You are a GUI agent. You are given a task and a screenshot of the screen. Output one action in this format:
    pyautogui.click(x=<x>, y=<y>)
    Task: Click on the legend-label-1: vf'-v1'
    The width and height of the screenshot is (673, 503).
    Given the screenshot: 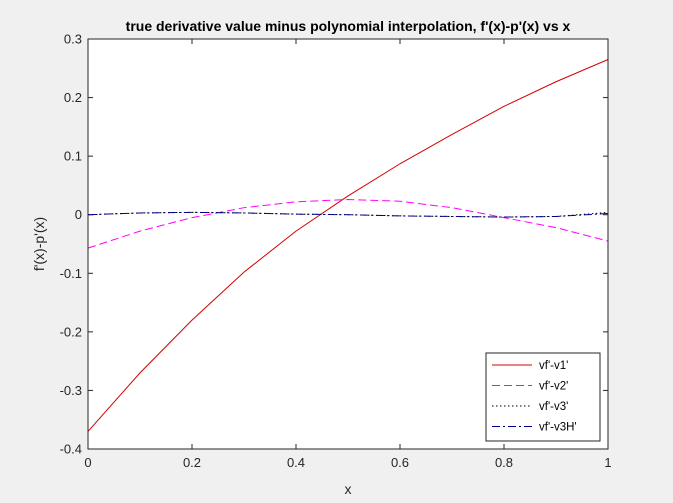 What is the action you would take?
    pyautogui.click(x=553, y=366)
    